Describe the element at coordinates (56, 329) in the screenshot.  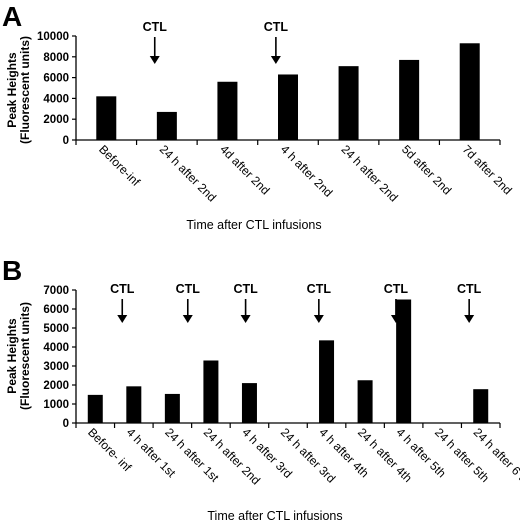
I see `panel-b-y-tick-label: 5000` at that location.